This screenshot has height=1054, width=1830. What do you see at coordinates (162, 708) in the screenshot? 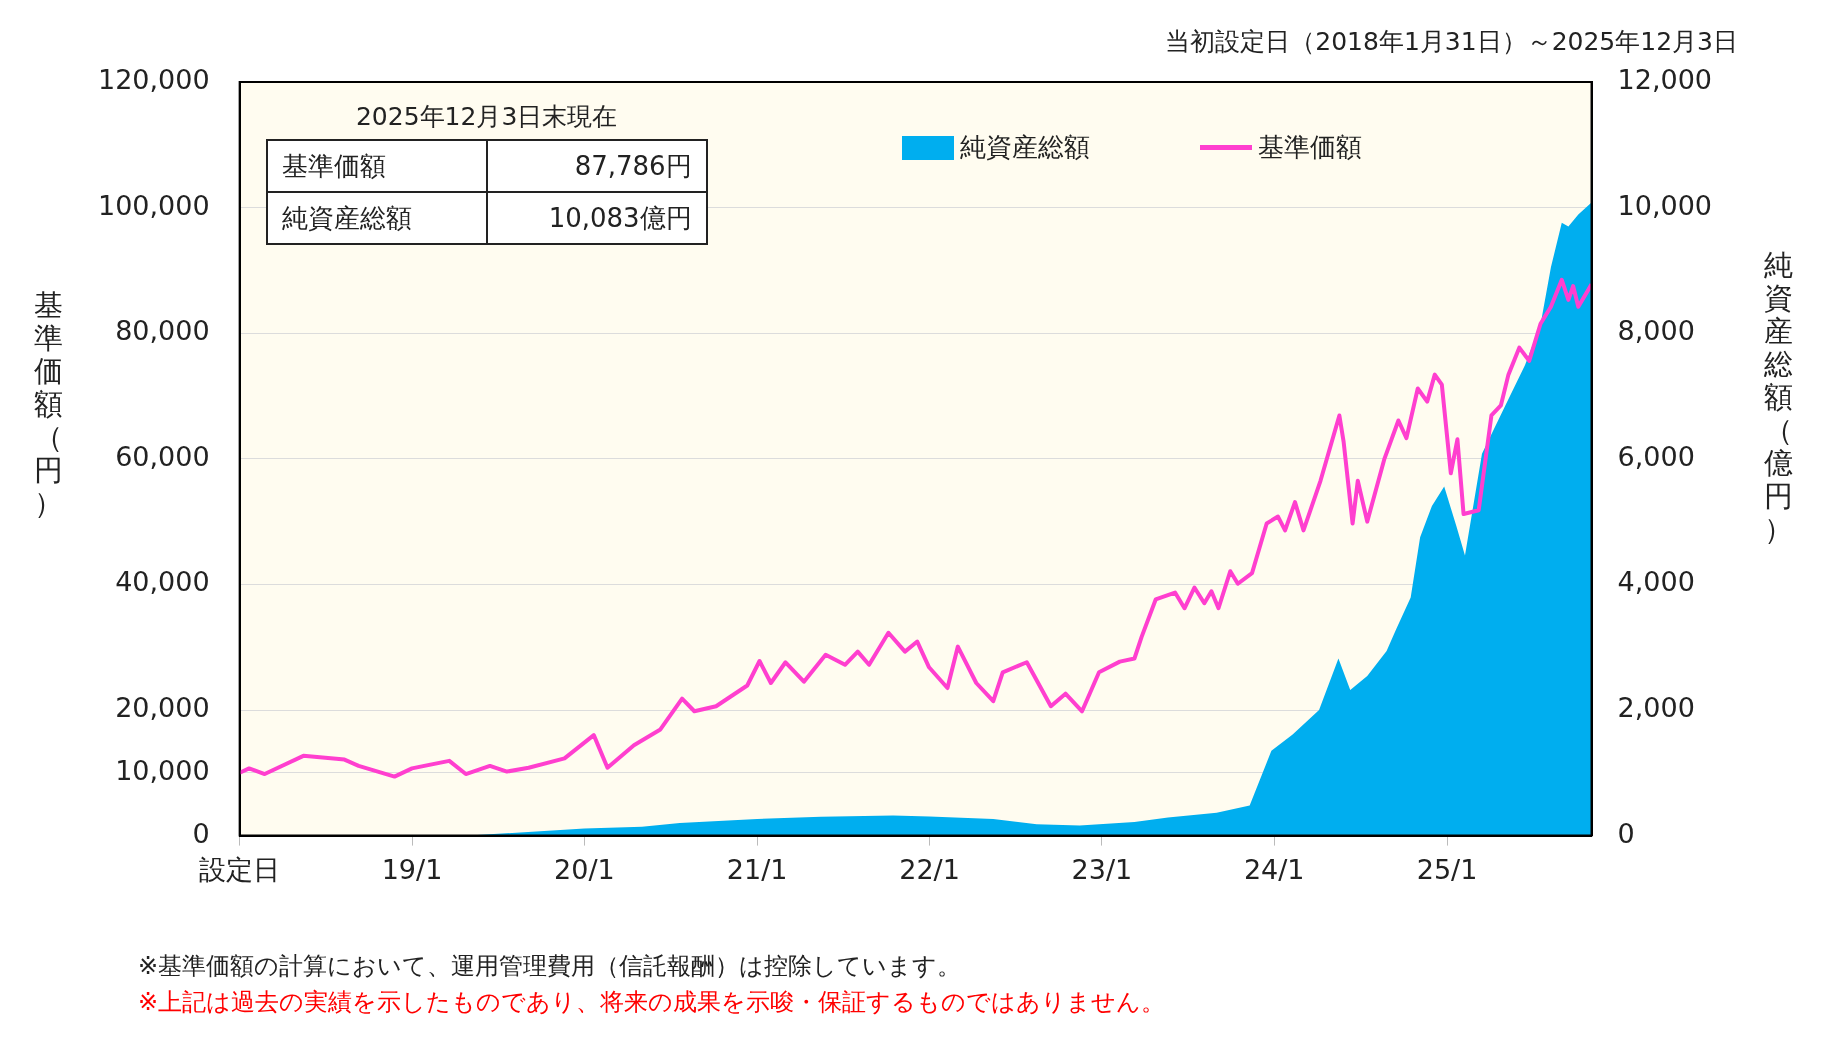
I see `y-tick-label: 20,000` at bounding box center [162, 708].